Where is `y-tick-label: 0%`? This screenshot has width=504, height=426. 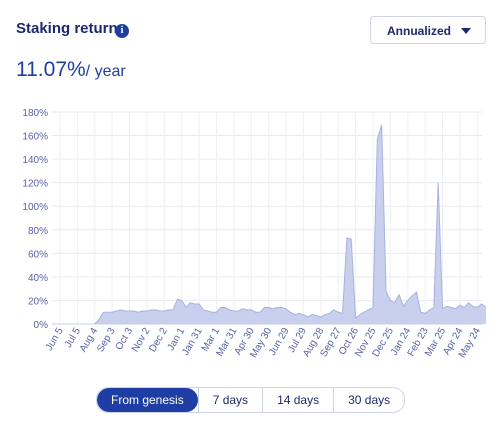
y-tick-label: 0% is located at coordinates (41, 325).